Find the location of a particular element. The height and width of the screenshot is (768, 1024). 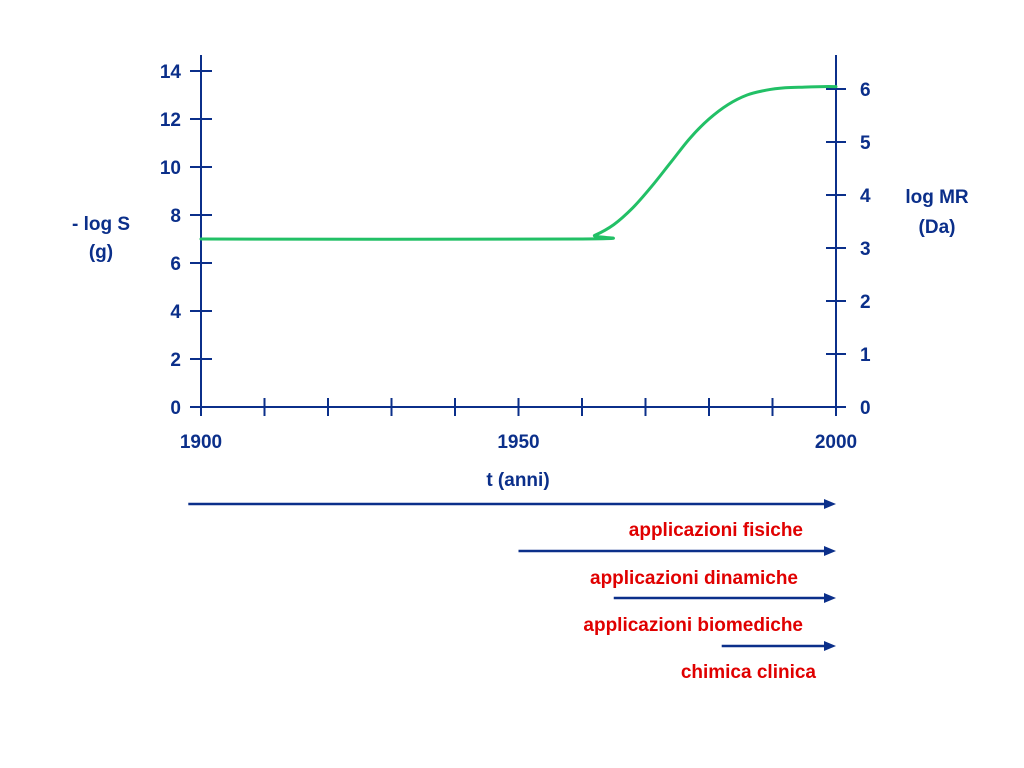

right-y-axis-title-line1: log MR is located at coordinates (937, 197).